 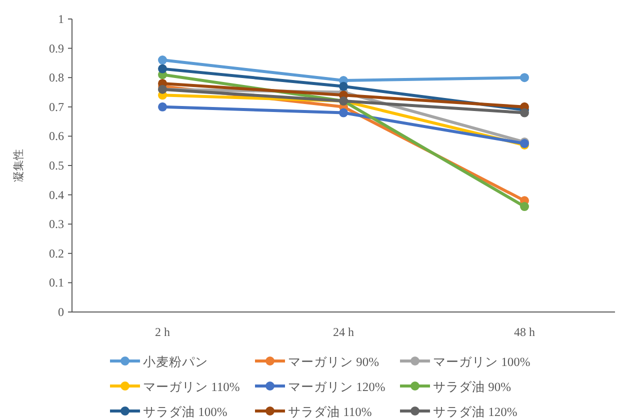 I want to click on y-tick-label: 0.4, so click(x=56, y=195).